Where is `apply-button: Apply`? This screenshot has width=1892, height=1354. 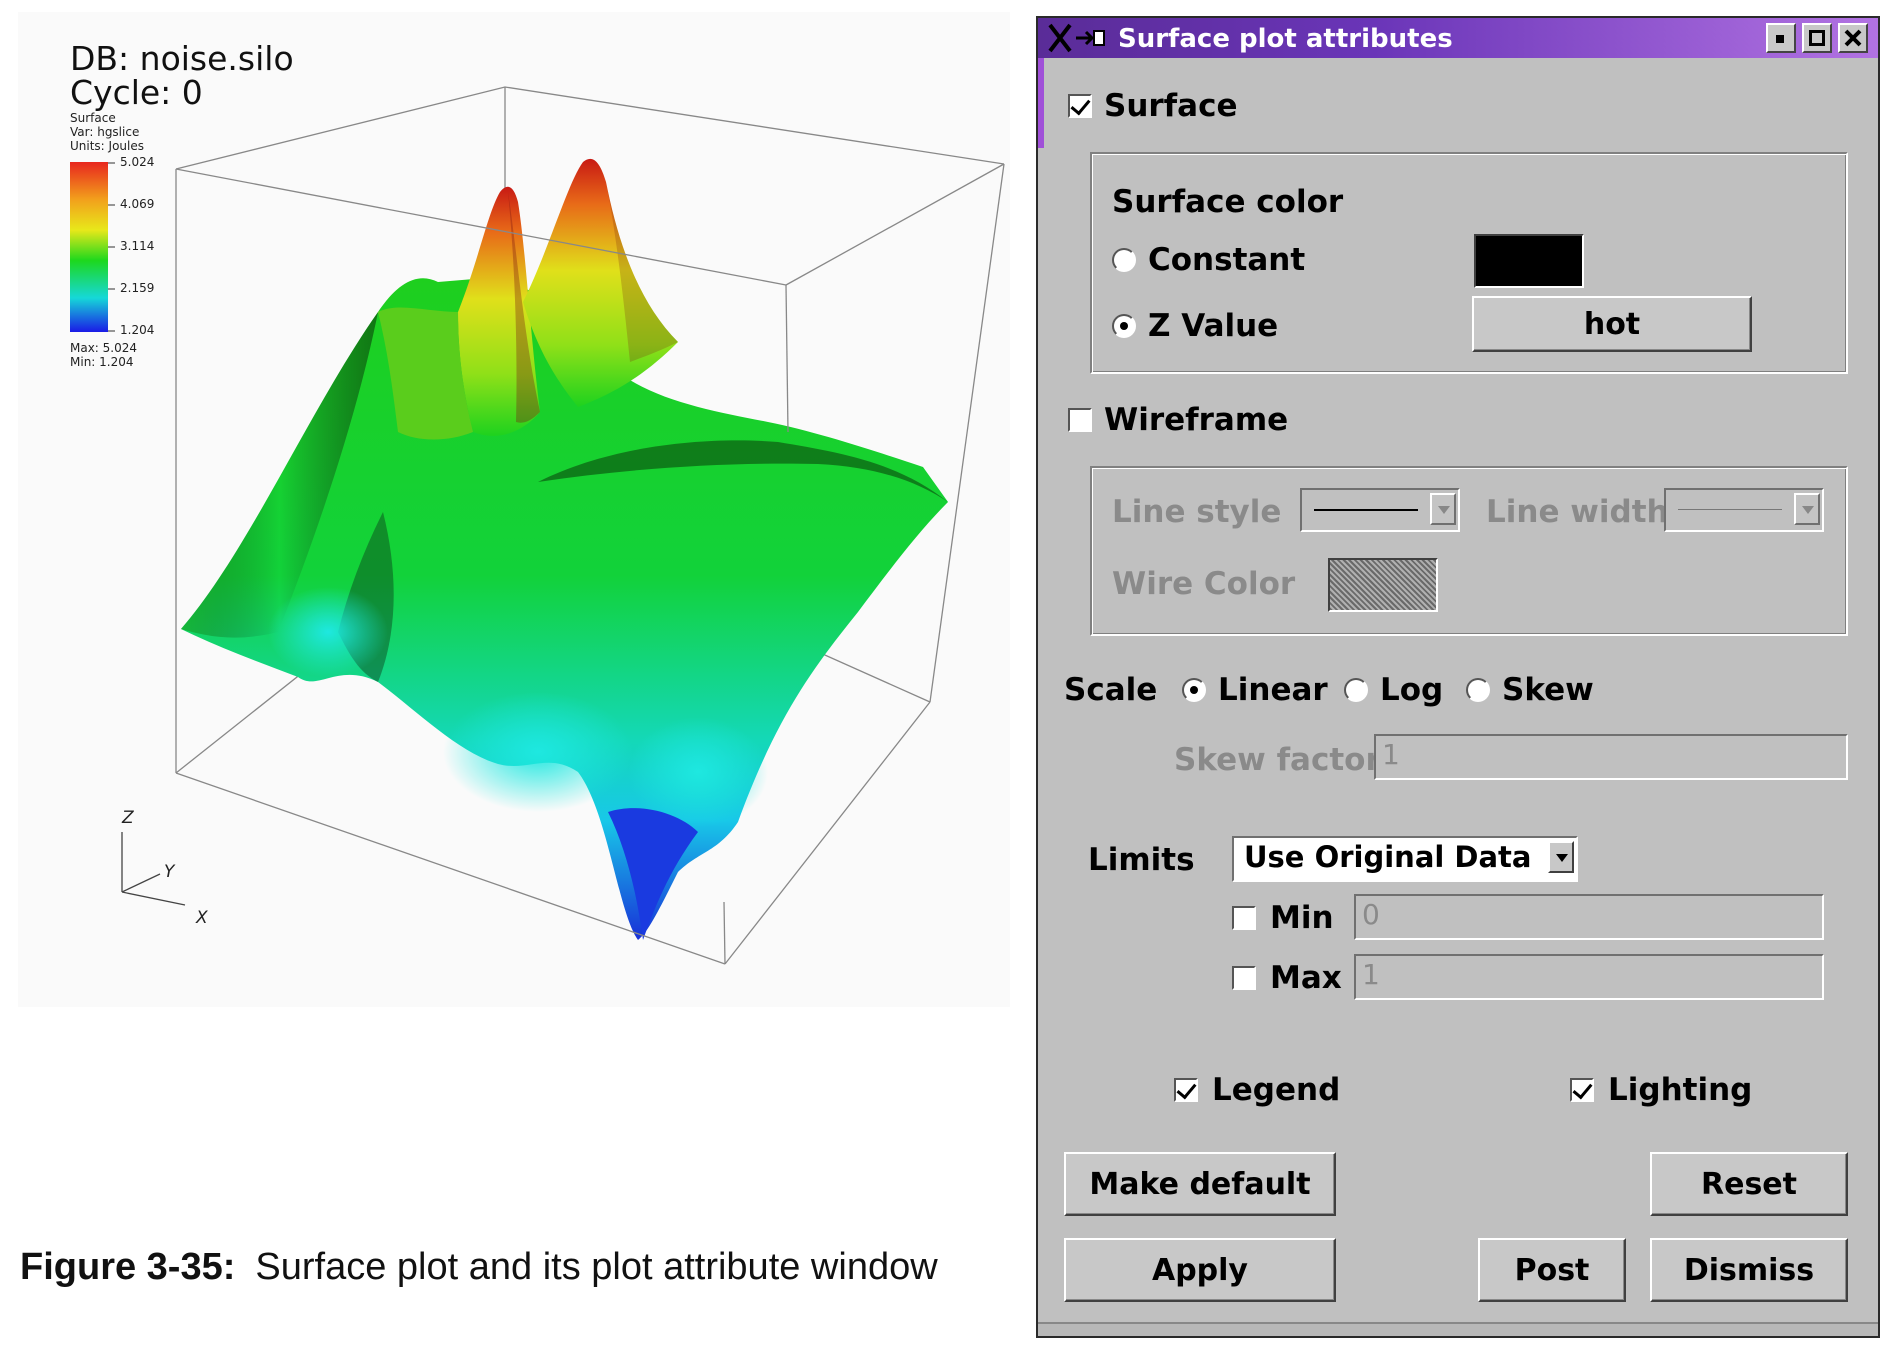 apply-button: Apply is located at coordinates (1200, 1270).